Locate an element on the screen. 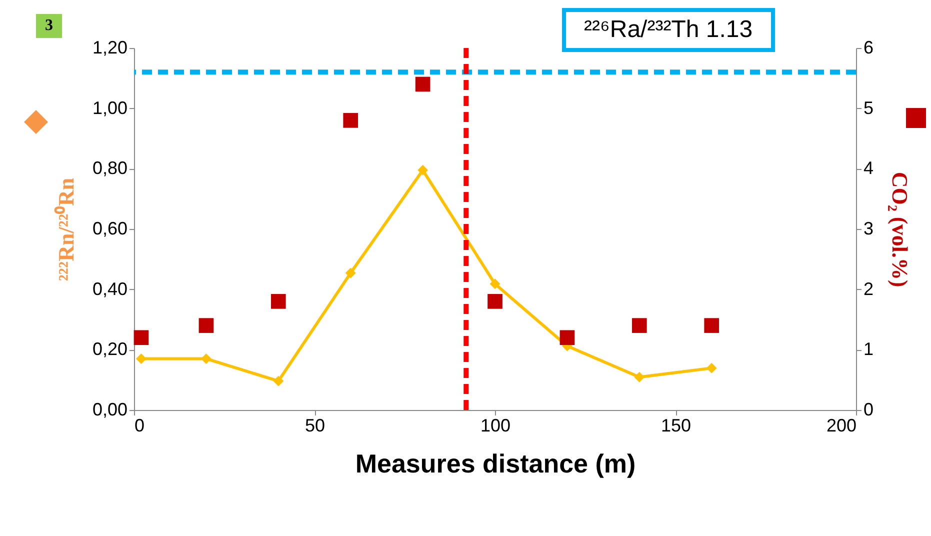  y2-tick-label: 1 is located at coordinates (869, 349).